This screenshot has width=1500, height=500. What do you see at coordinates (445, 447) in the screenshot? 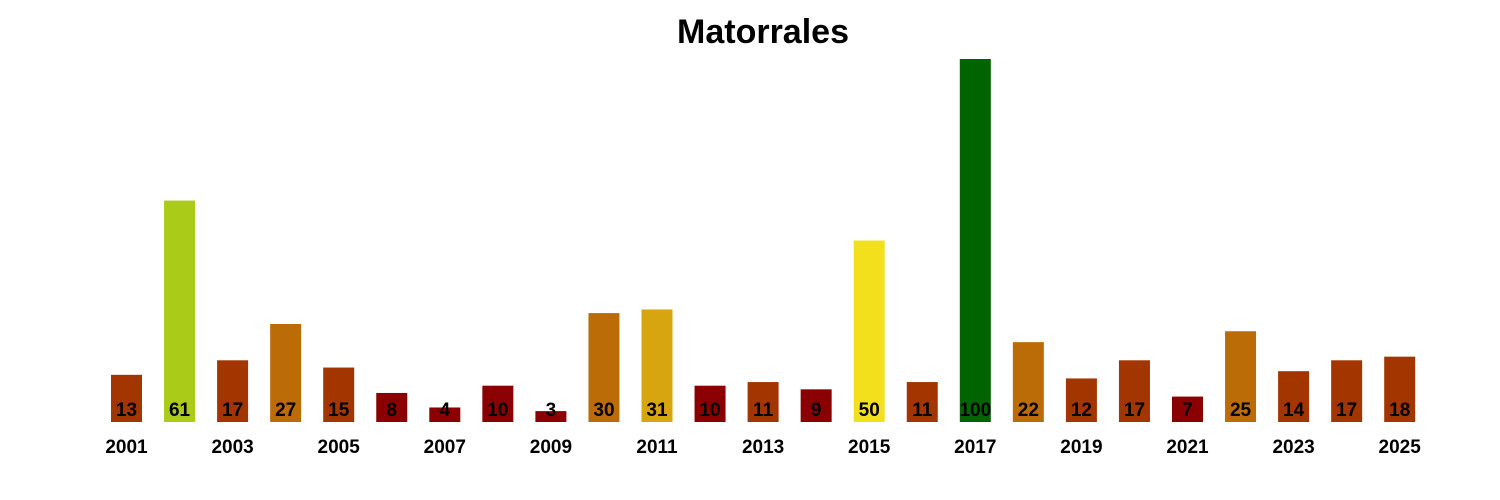
I see `x-tick-label-2007: 2007` at bounding box center [445, 447].